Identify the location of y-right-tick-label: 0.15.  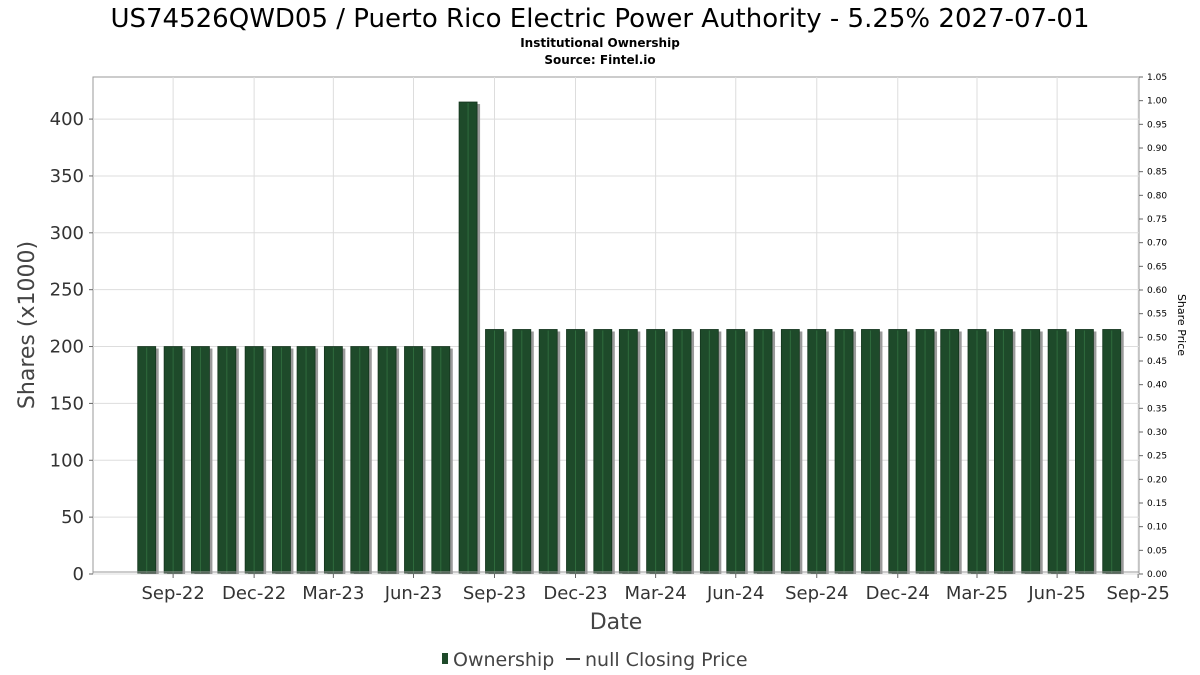
(1157, 504).